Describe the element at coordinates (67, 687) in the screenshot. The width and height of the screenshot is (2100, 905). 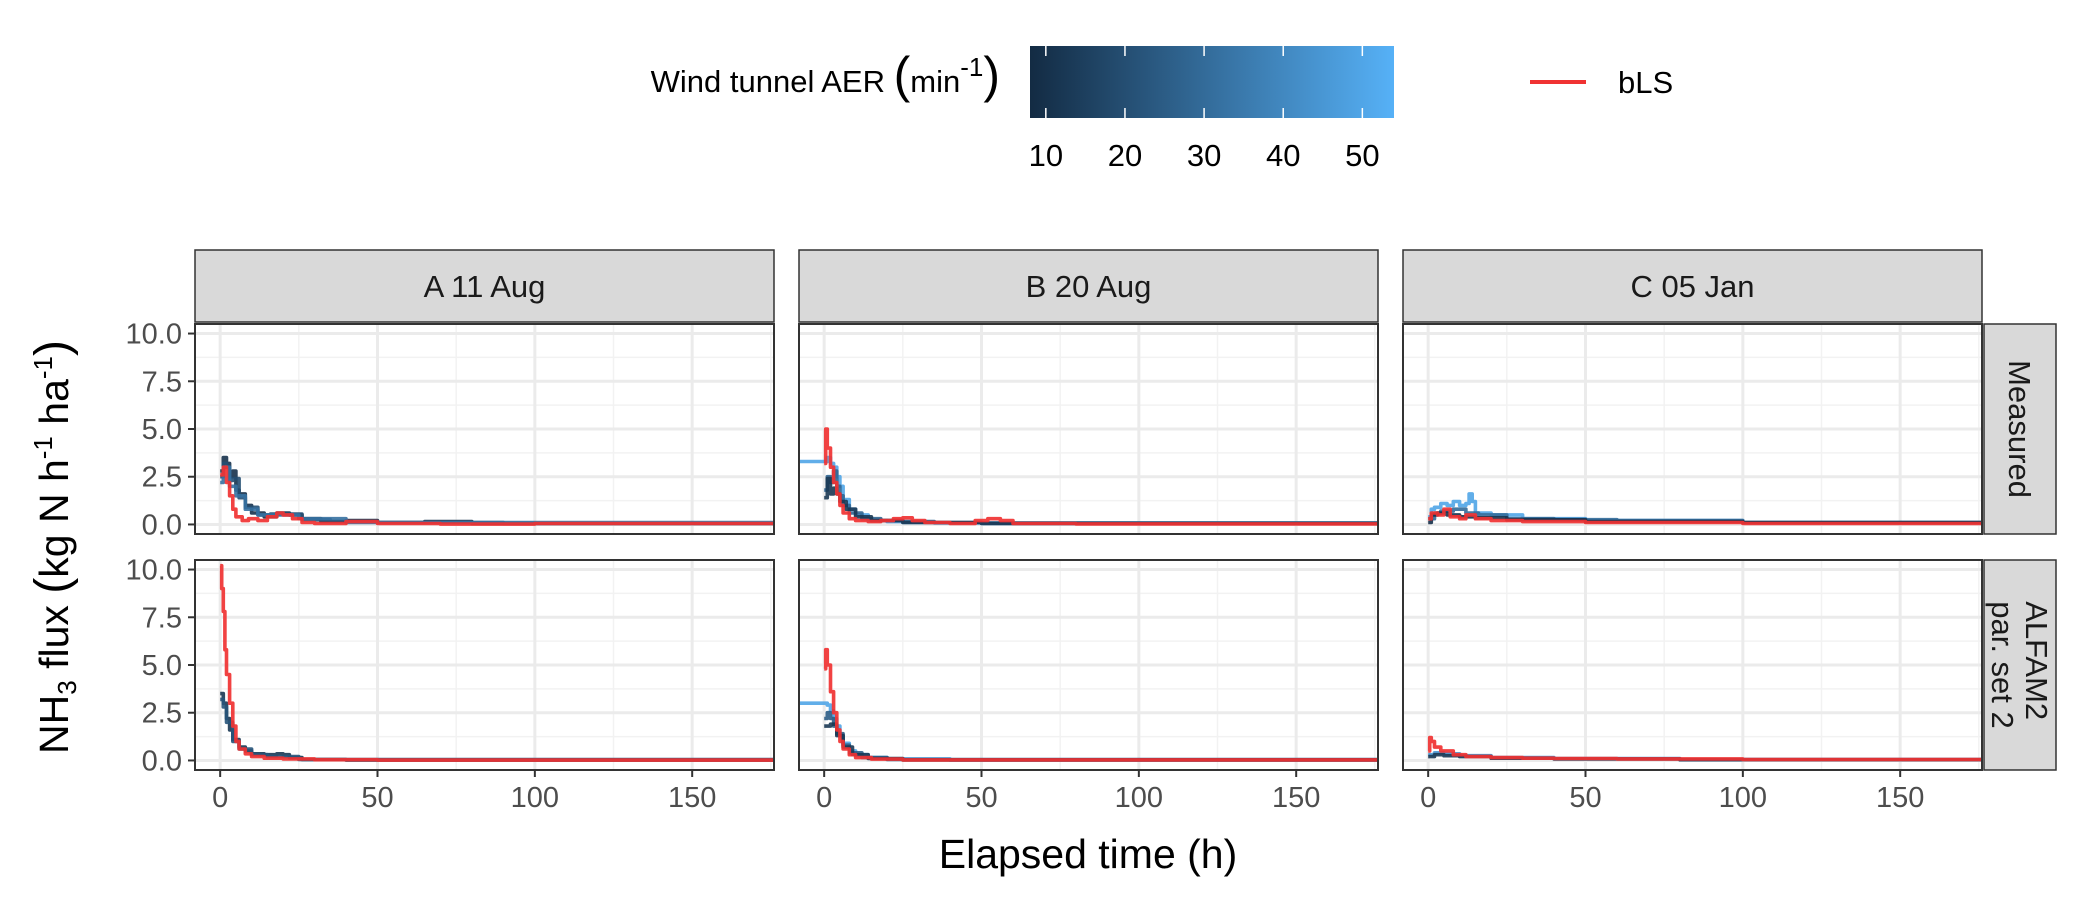
I see `y-title-sub: 3` at that location.